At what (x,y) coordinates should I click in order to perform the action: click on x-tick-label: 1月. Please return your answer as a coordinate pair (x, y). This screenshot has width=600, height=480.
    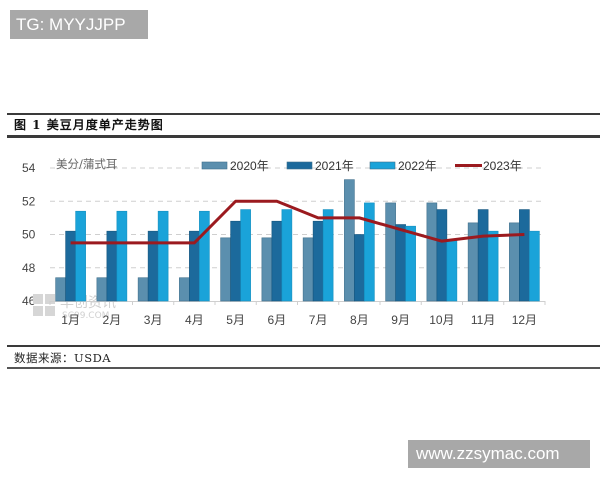
    Looking at the image, I should click on (70, 320).